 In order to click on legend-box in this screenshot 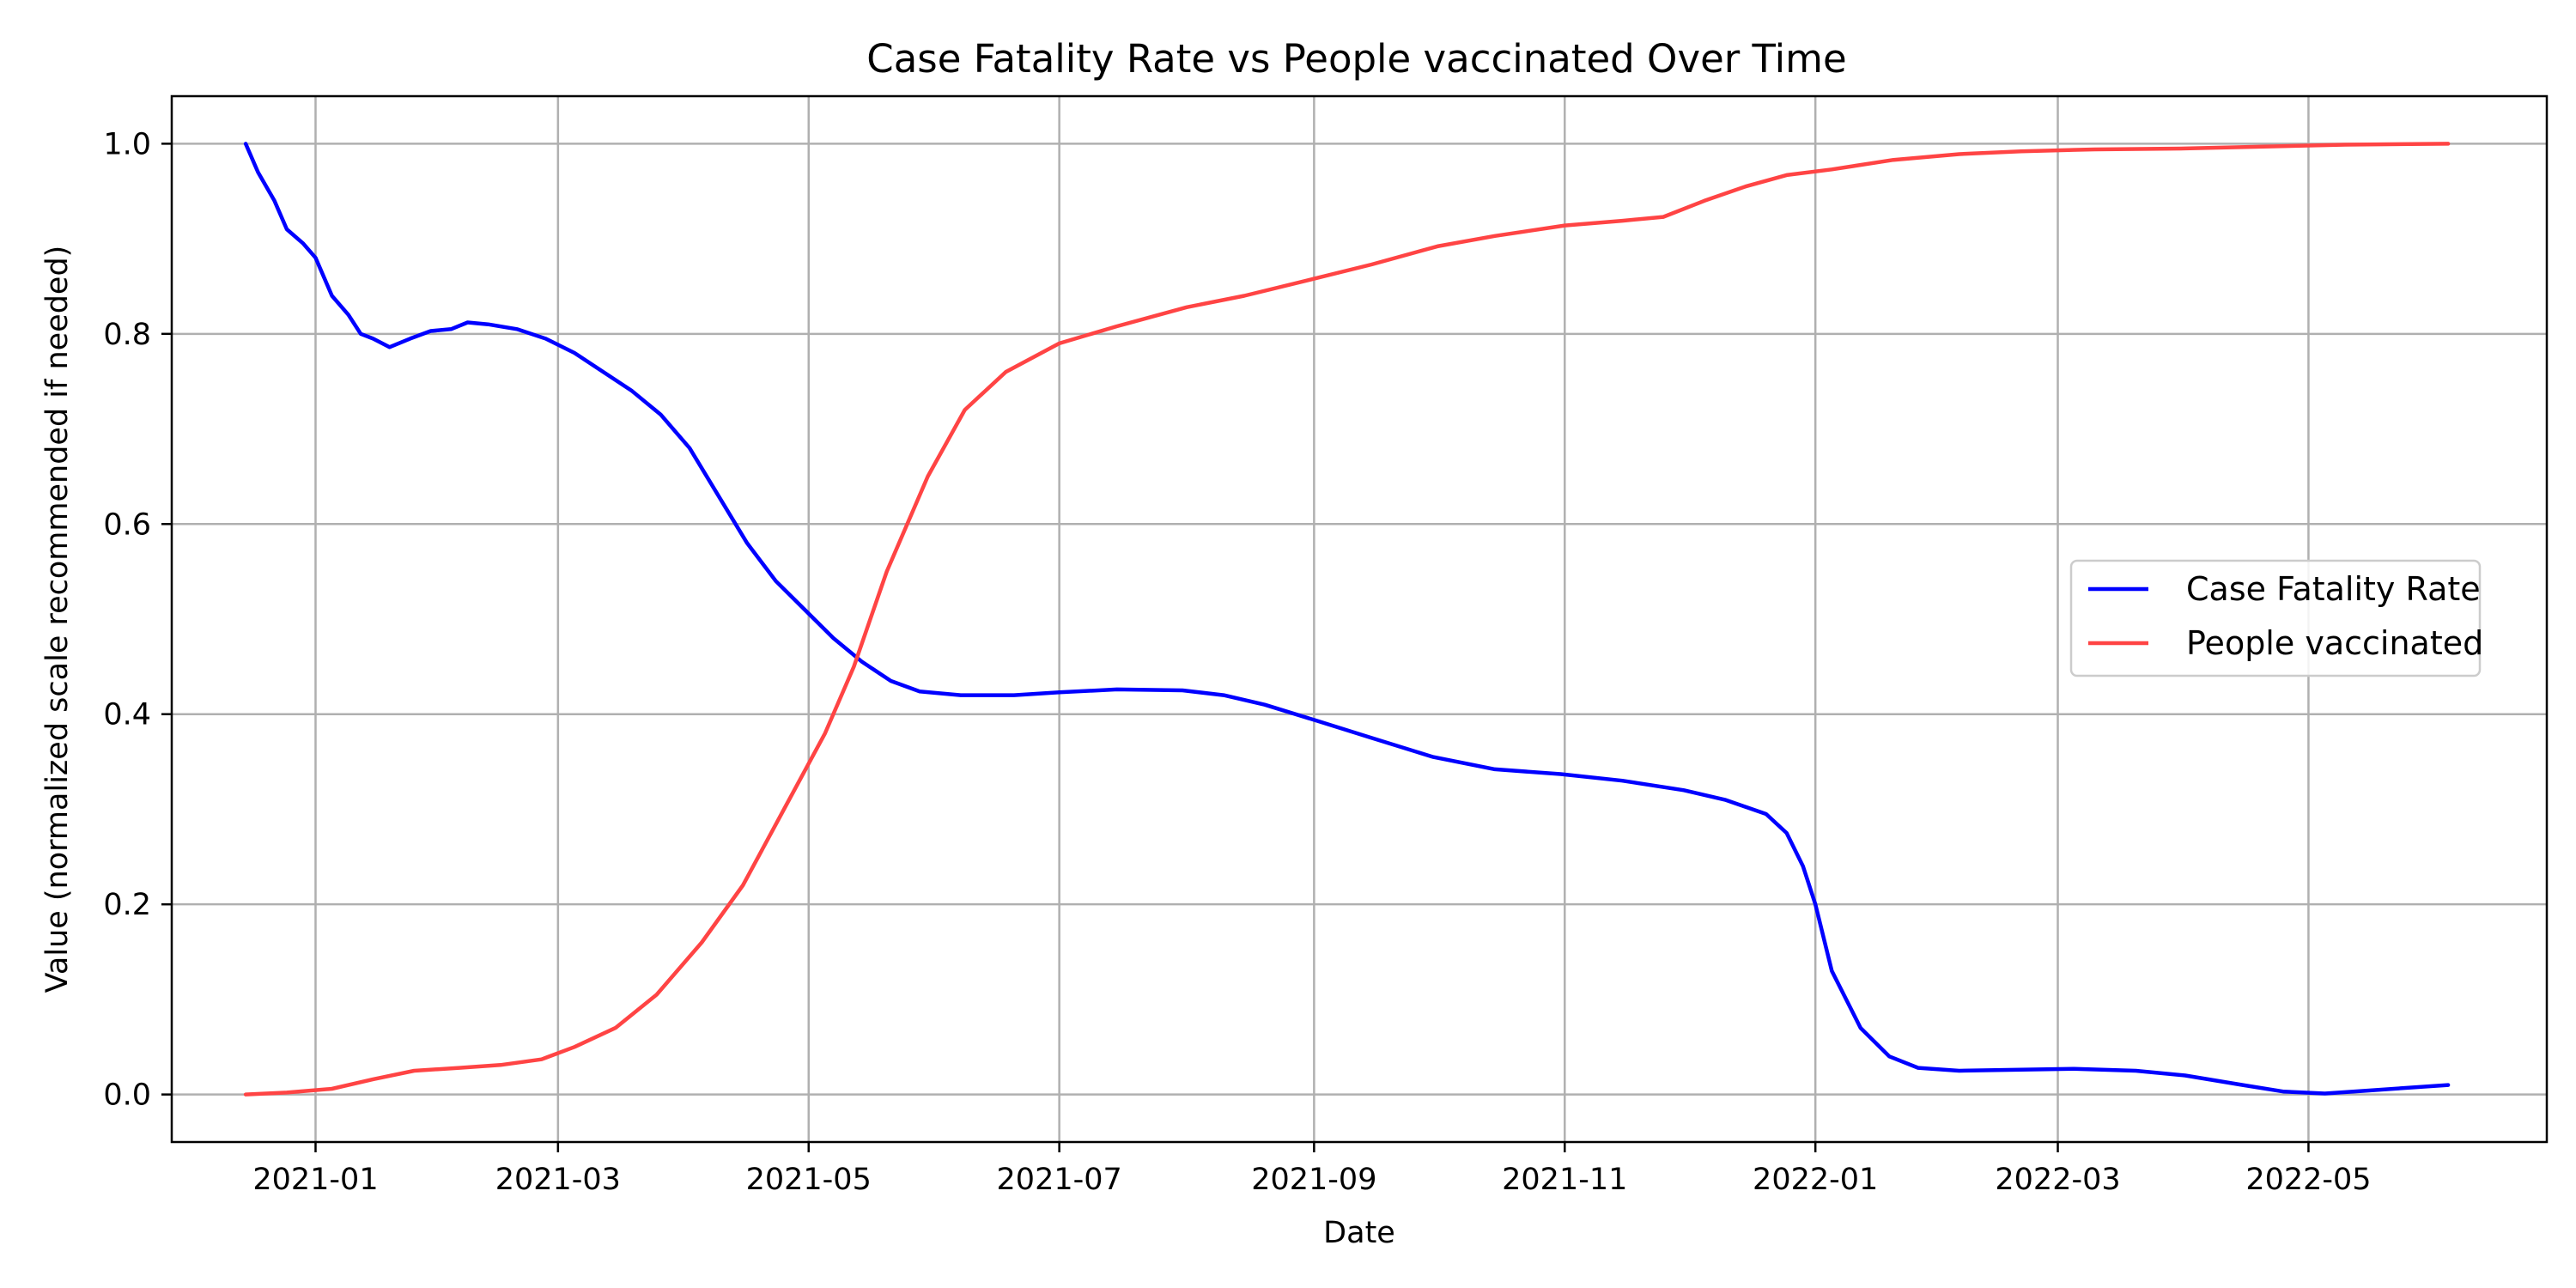, I will do `click(2275, 618)`.